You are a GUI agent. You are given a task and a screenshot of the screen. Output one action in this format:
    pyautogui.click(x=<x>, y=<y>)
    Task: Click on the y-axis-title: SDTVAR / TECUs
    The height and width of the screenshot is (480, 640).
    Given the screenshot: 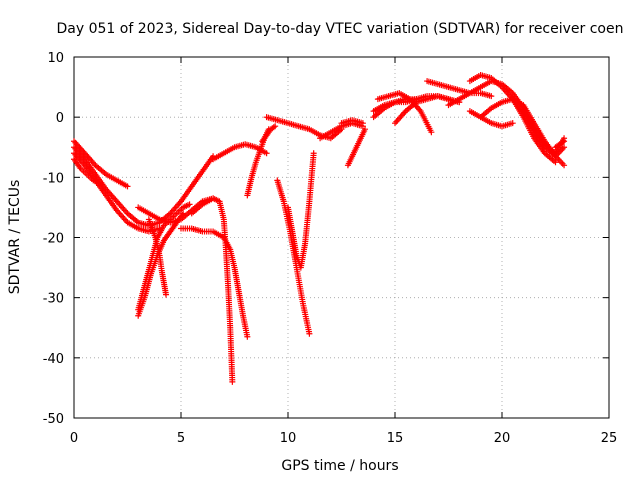 What is the action you would take?
    pyautogui.click(x=15, y=237)
    